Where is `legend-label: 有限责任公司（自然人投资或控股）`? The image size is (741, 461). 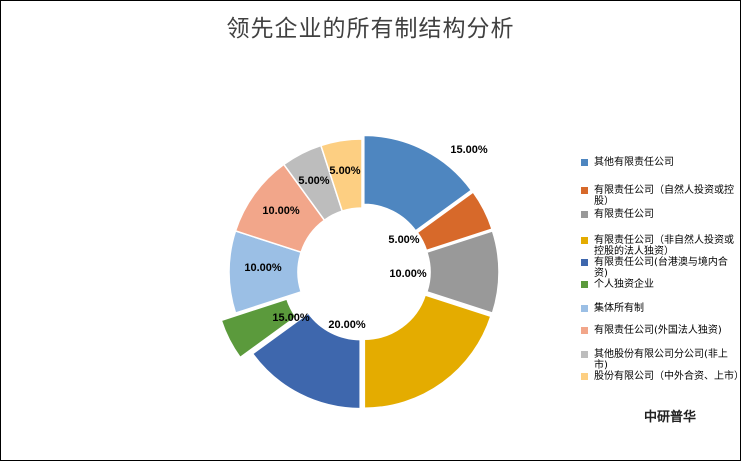 legend-label: 有限责任公司（自然人投资或控股） is located at coordinates (664, 196).